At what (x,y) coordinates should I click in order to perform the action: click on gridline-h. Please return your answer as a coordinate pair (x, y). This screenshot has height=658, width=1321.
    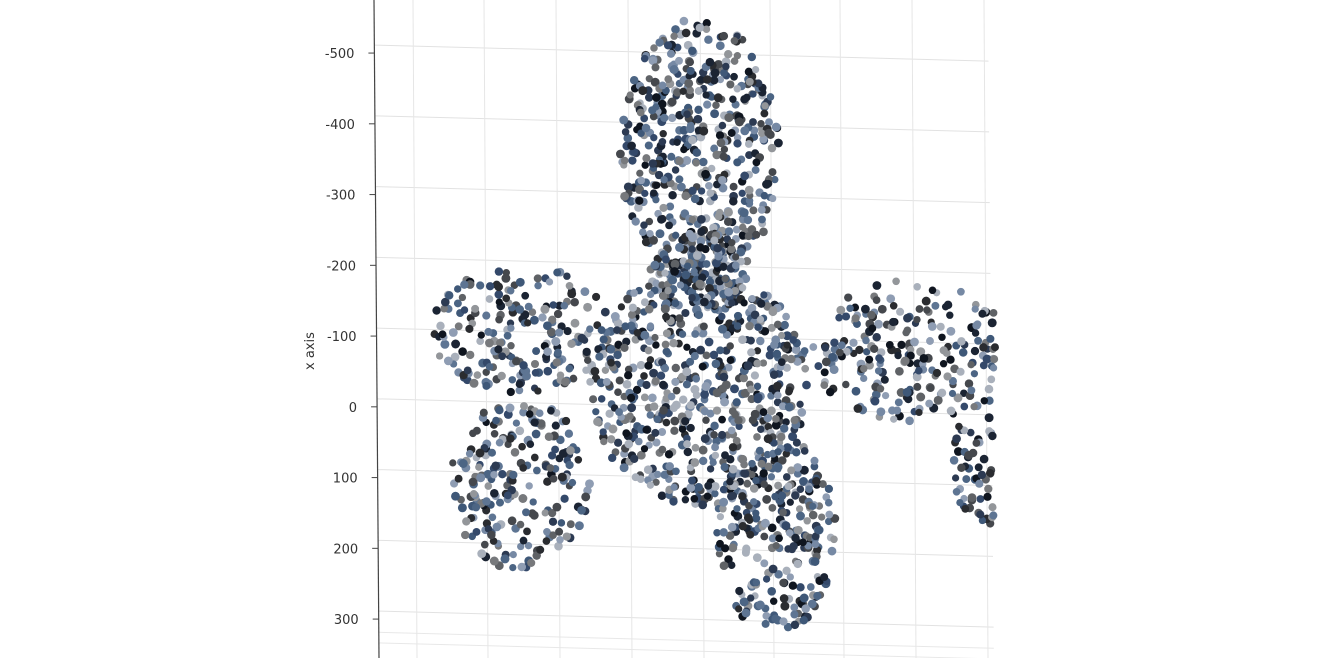
    Looking at the image, I should click on (686, 640).